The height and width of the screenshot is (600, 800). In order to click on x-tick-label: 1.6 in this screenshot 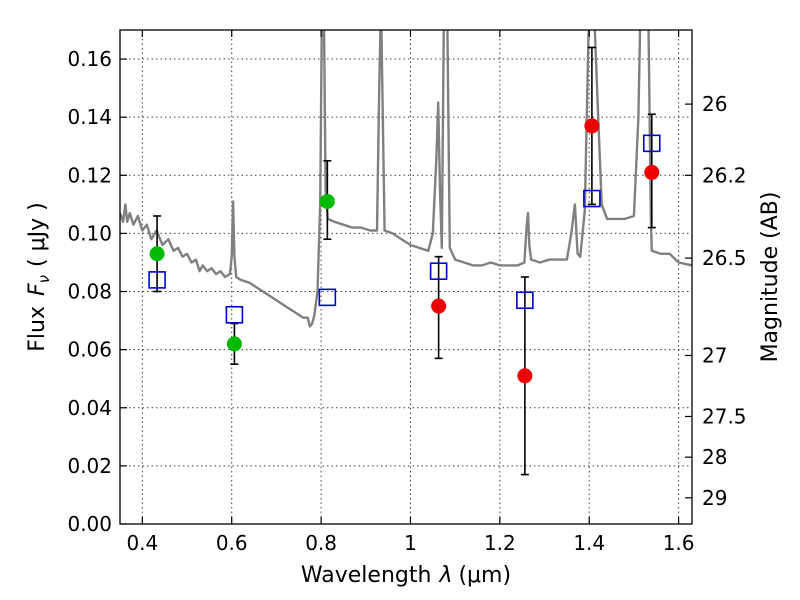, I will do `click(679, 543)`.